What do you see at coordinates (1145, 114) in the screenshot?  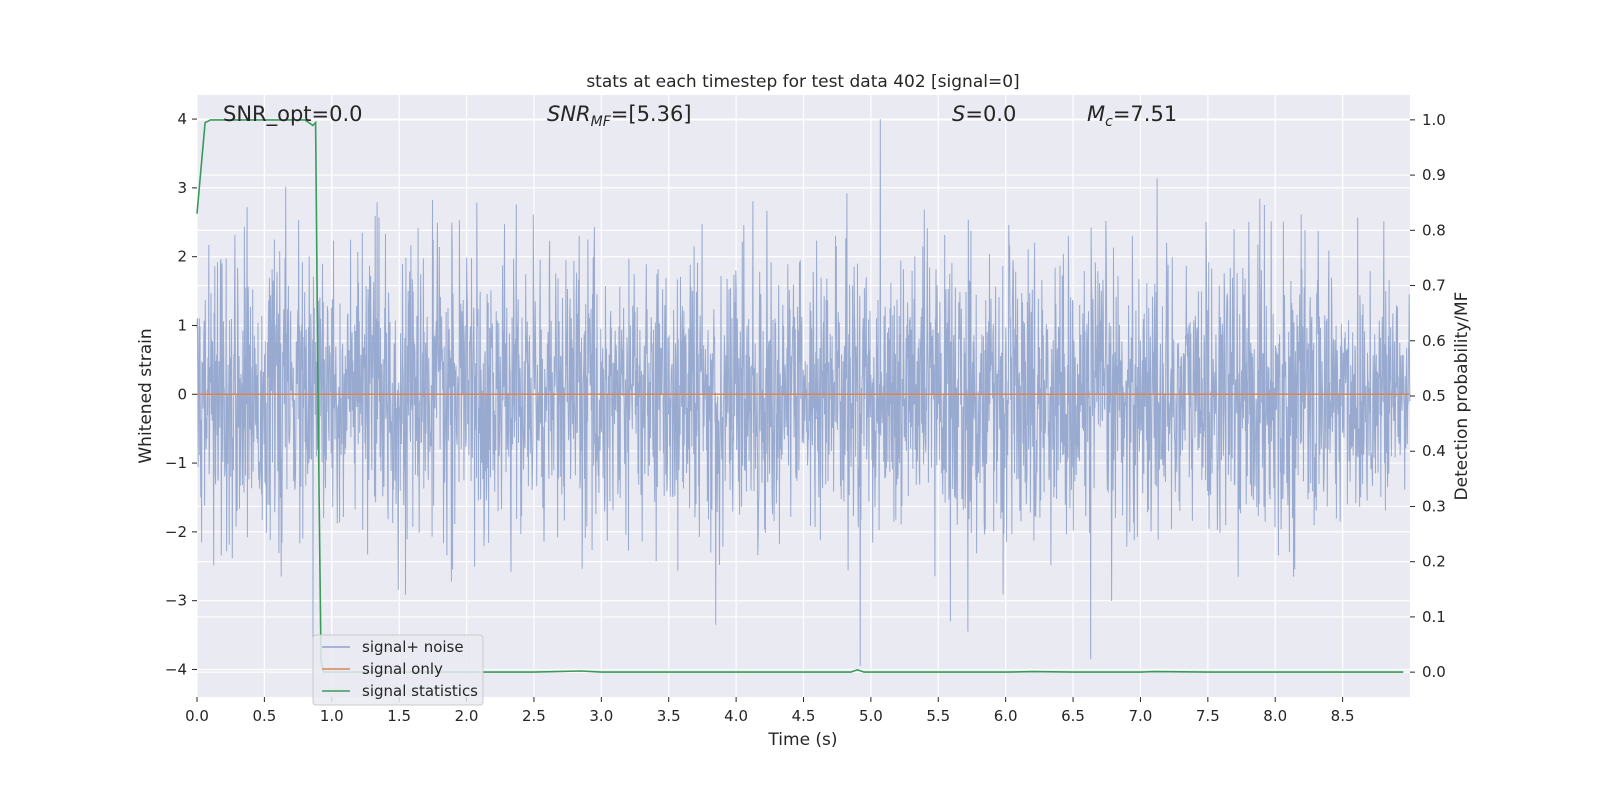 I see `annotation-mc-value: =7.51` at bounding box center [1145, 114].